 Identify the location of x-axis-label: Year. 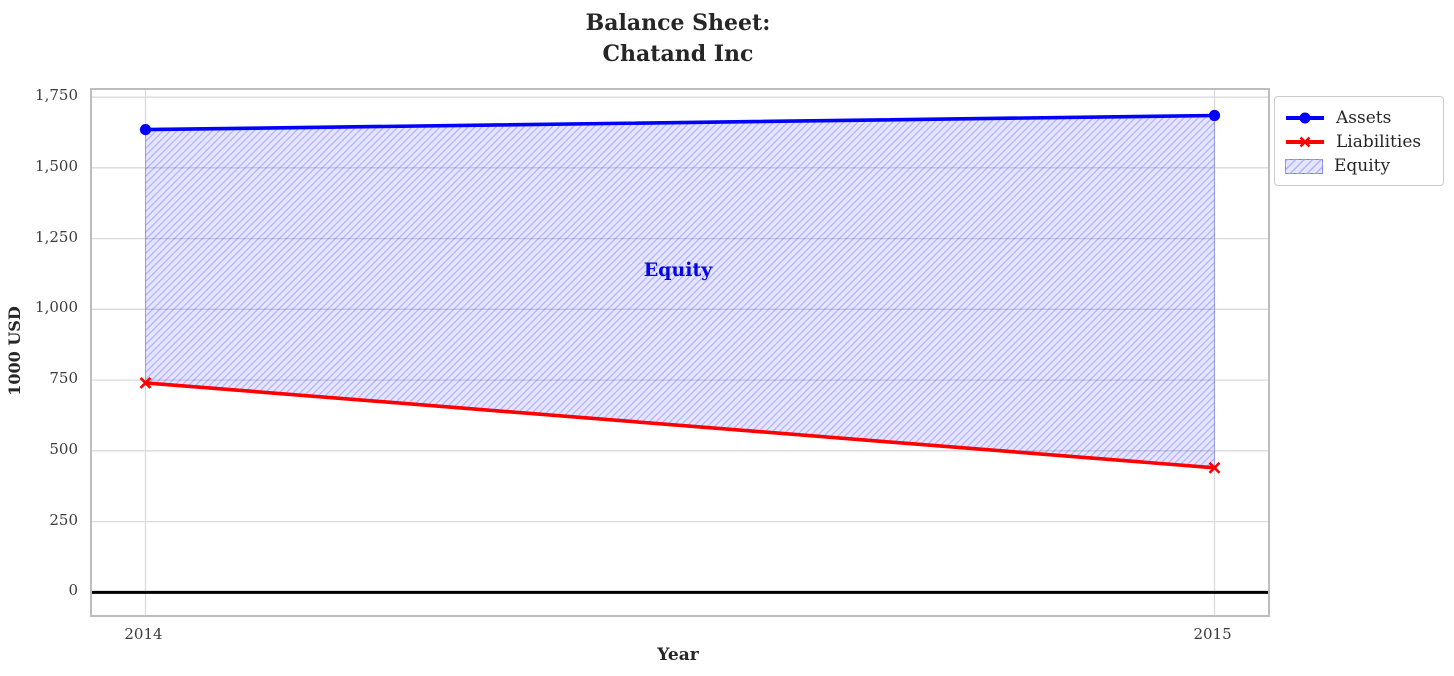
(678, 655).